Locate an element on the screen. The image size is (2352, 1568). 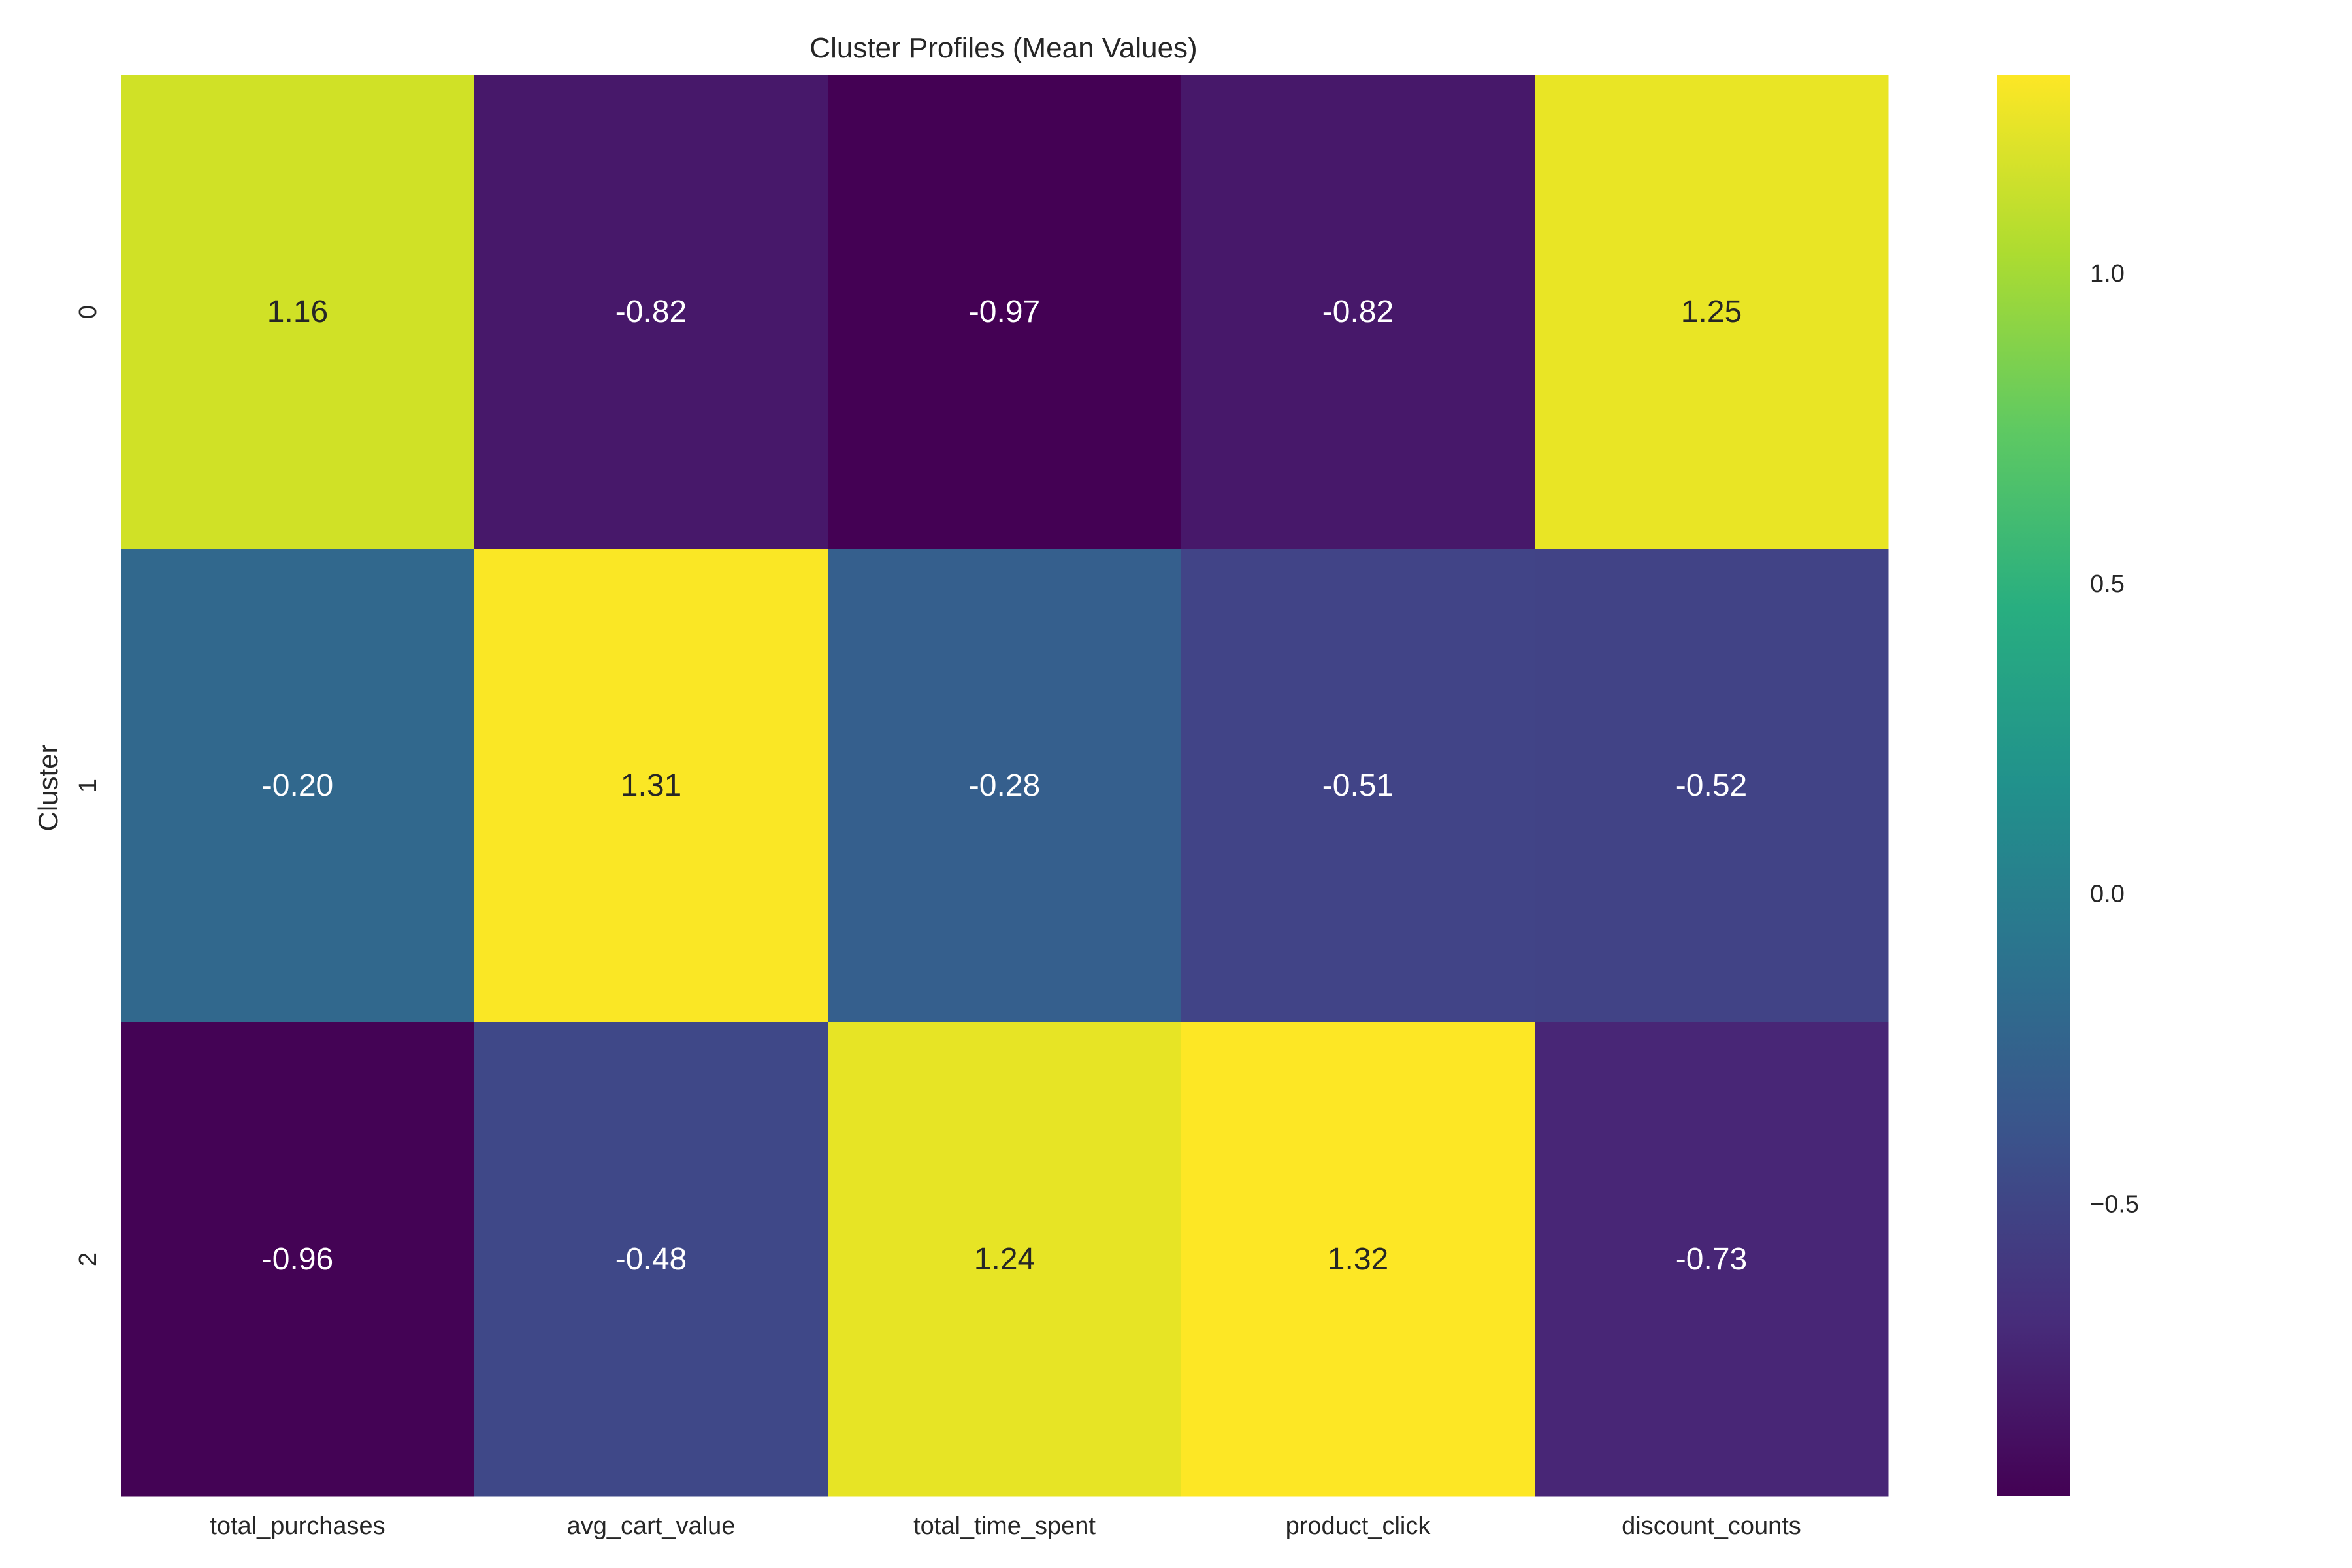
cell-value-label: 1.24 is located at coordinates (1004, 1259).